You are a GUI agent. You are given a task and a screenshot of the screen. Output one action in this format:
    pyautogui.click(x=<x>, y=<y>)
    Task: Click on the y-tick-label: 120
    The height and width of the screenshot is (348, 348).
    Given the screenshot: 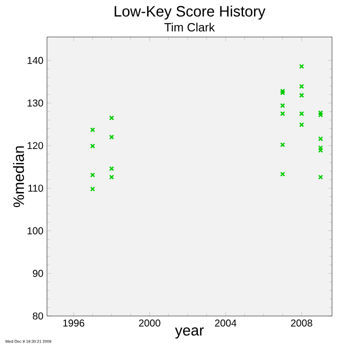 What is the action you would take?
    pyautogui.click(x=36, y=146)
    